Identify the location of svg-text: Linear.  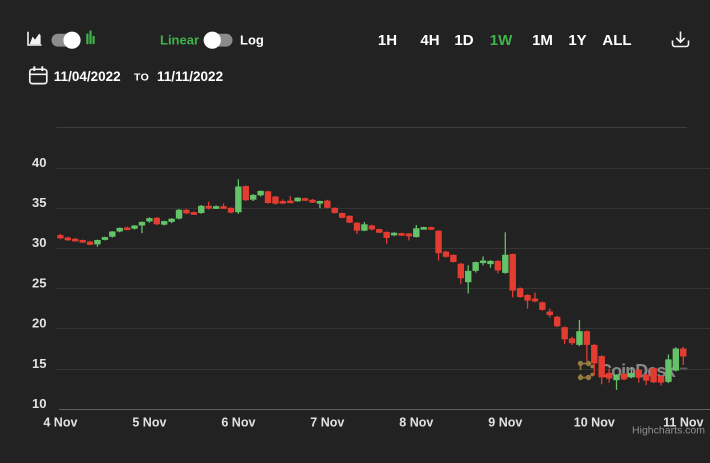
(179, 40).